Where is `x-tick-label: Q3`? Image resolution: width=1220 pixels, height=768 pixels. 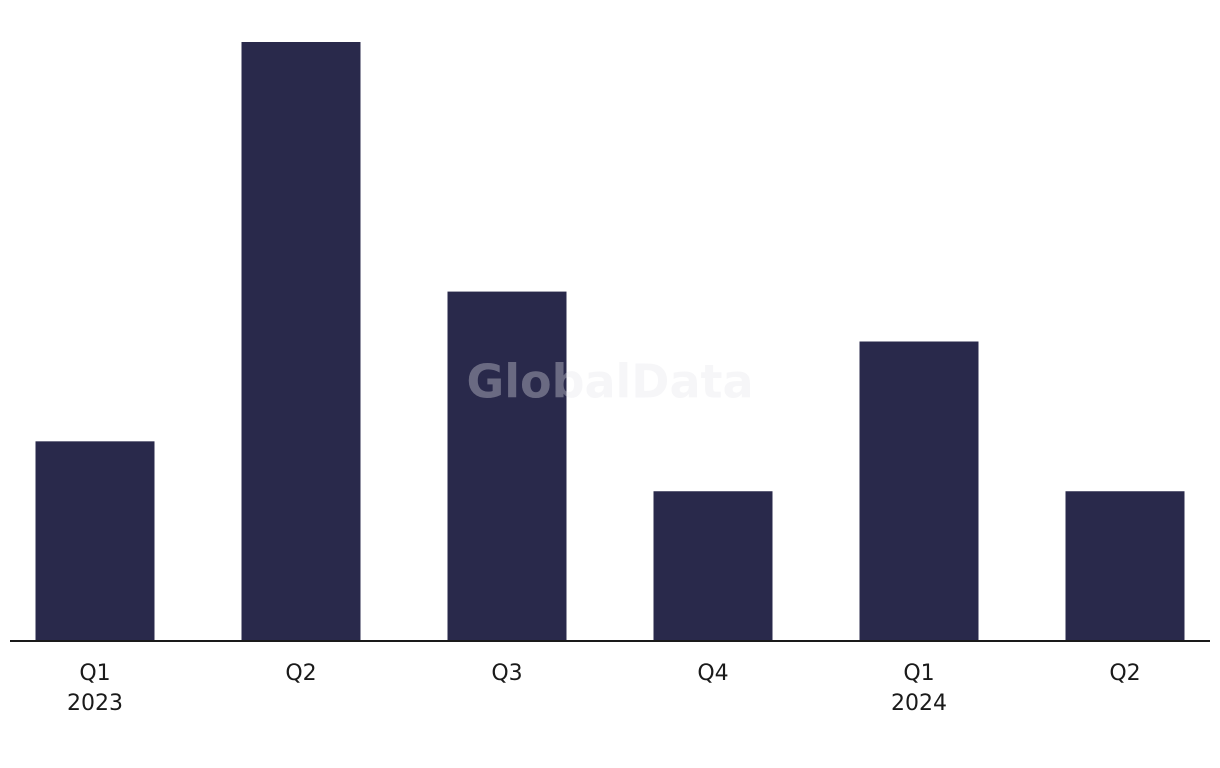
x-tick-label: Q3 is located at coordinates (506, 673).